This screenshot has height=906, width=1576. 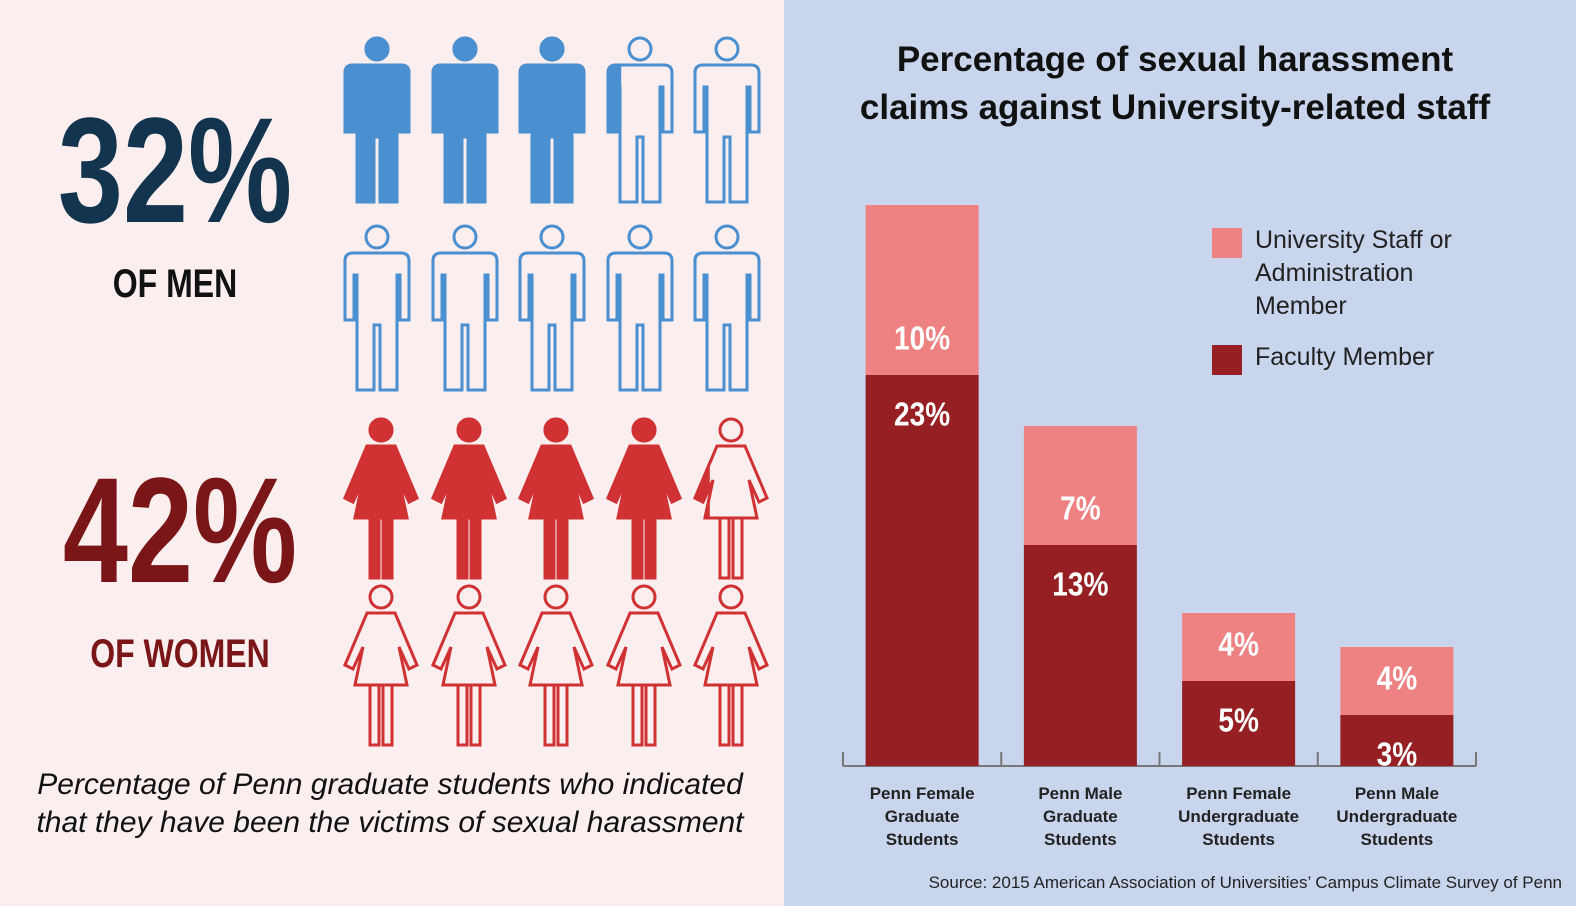 What do you see at coordinates (922, 816) in the screenshot?
I see `x-tick-label: Penn Female Graduate Students` at bounding box center [922, 816].